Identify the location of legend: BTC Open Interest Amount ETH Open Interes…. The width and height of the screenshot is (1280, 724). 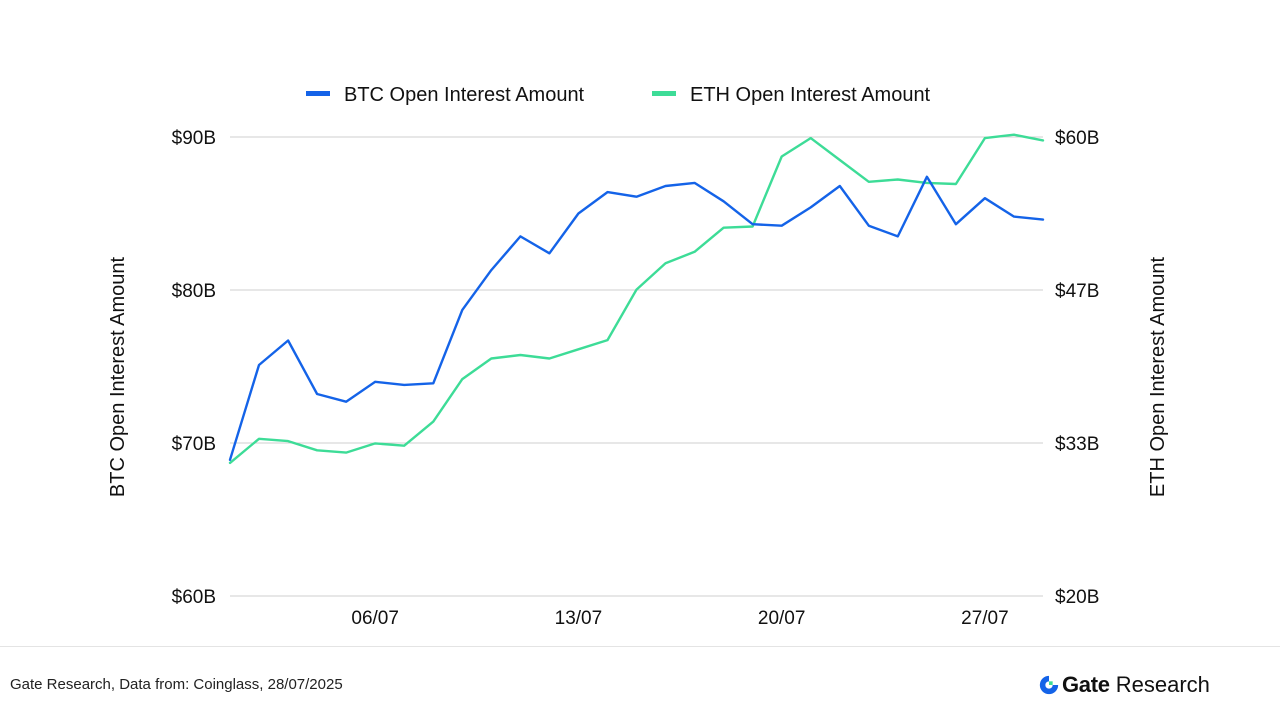
(618, 95).